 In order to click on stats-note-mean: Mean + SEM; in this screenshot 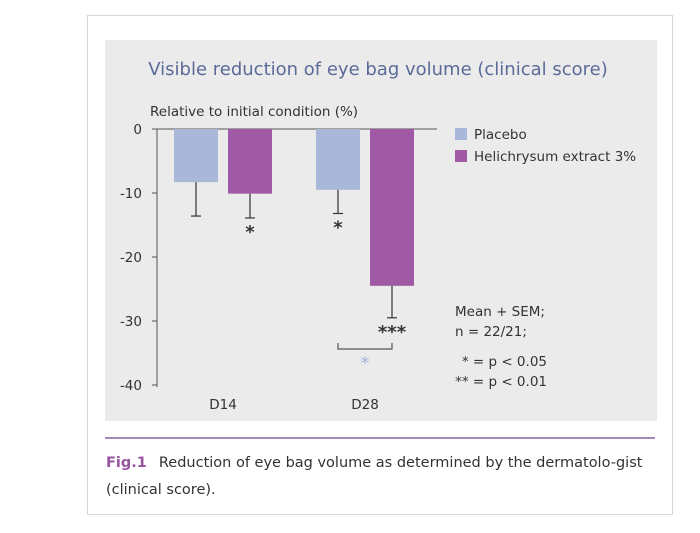, I will do `click(500, 312)`.